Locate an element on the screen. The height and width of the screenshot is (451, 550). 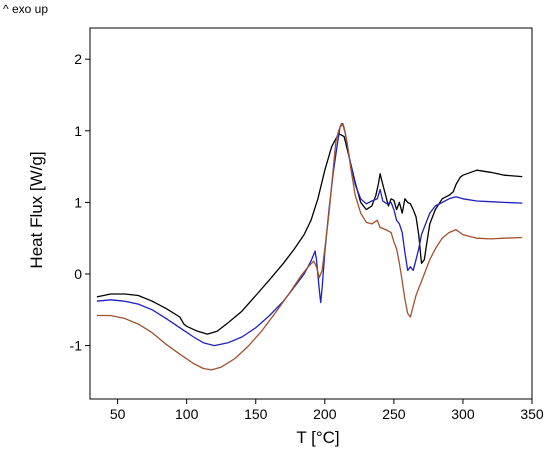
y-ticks: -1 0 1 1 2 is located at coordinates (80, 202).